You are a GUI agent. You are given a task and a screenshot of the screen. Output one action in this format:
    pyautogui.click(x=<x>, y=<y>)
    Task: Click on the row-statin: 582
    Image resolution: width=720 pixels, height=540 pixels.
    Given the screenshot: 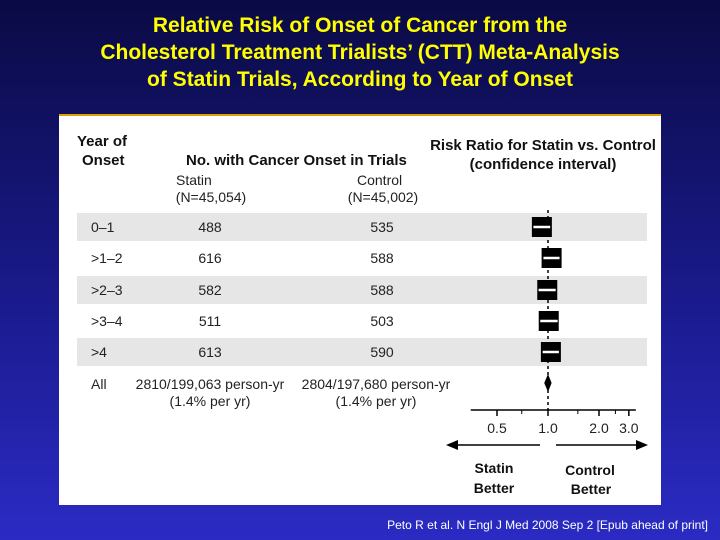 What is the action you would take?
    pyautogui.click(x=210, y=290)
    